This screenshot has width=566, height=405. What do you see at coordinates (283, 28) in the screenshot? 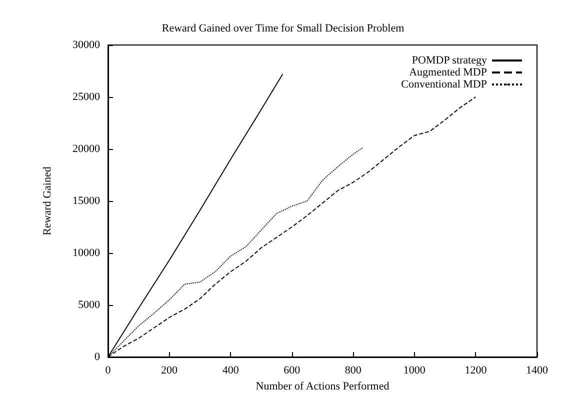
I see `chart-title: Reward Gained over Time for Small Decision Problem` at bounding box center [283, 28].